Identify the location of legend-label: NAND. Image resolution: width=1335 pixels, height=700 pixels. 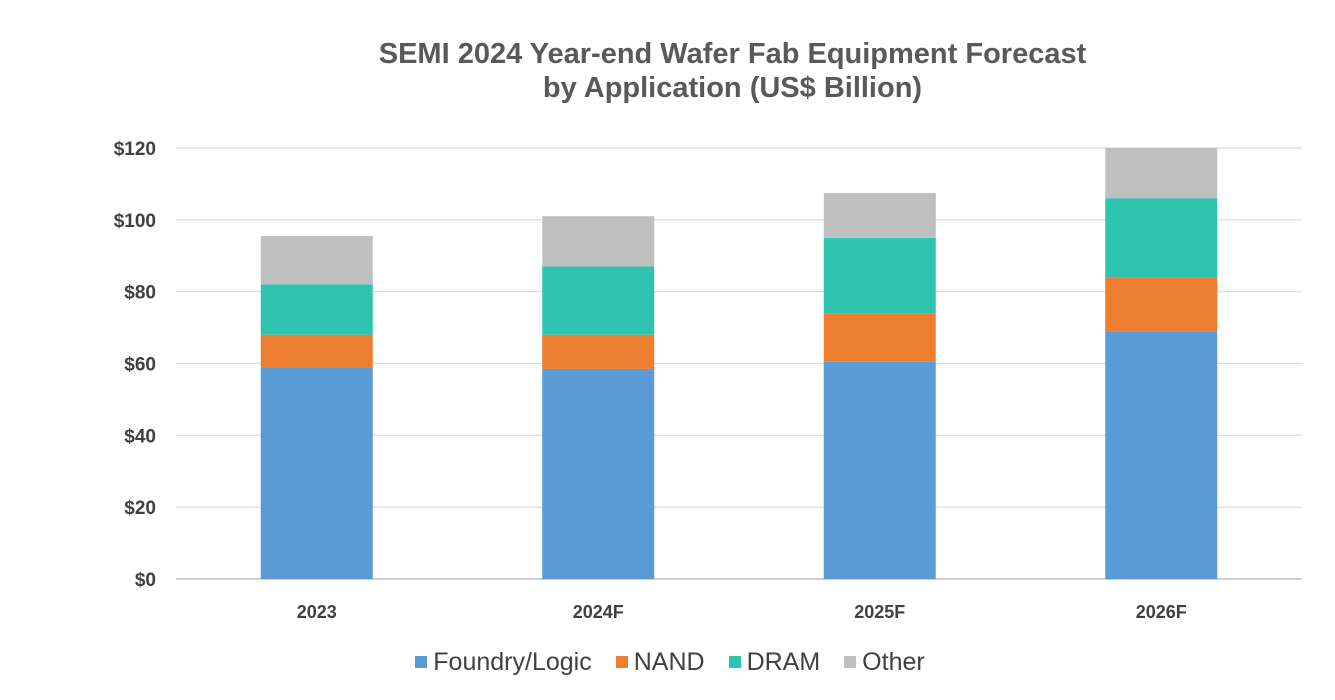
(669, 661).